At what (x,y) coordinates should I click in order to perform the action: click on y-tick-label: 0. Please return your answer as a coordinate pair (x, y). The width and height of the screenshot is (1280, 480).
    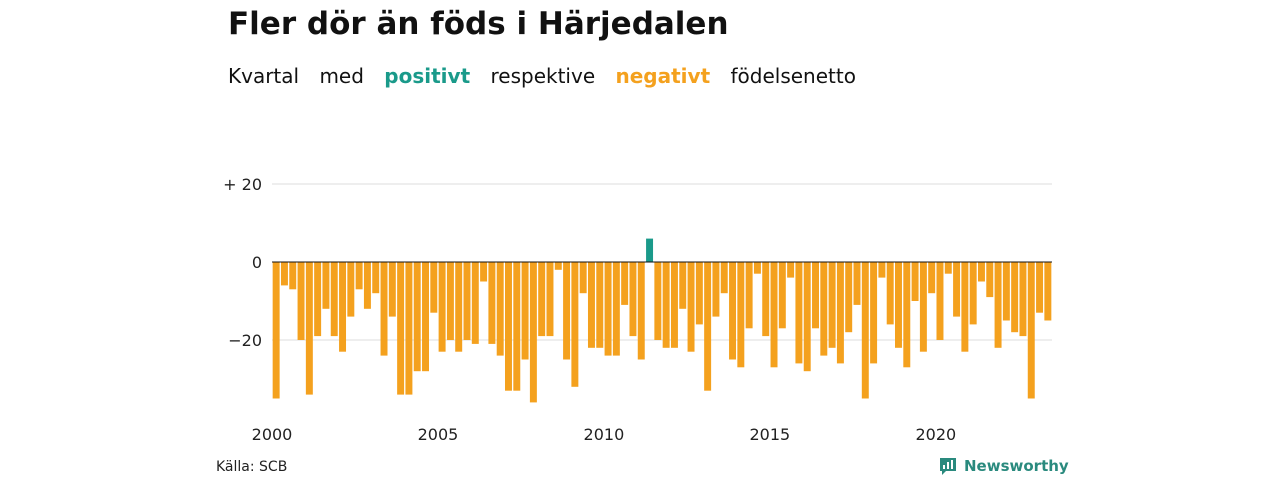
    Looking at the image, I should click on (257, 262).